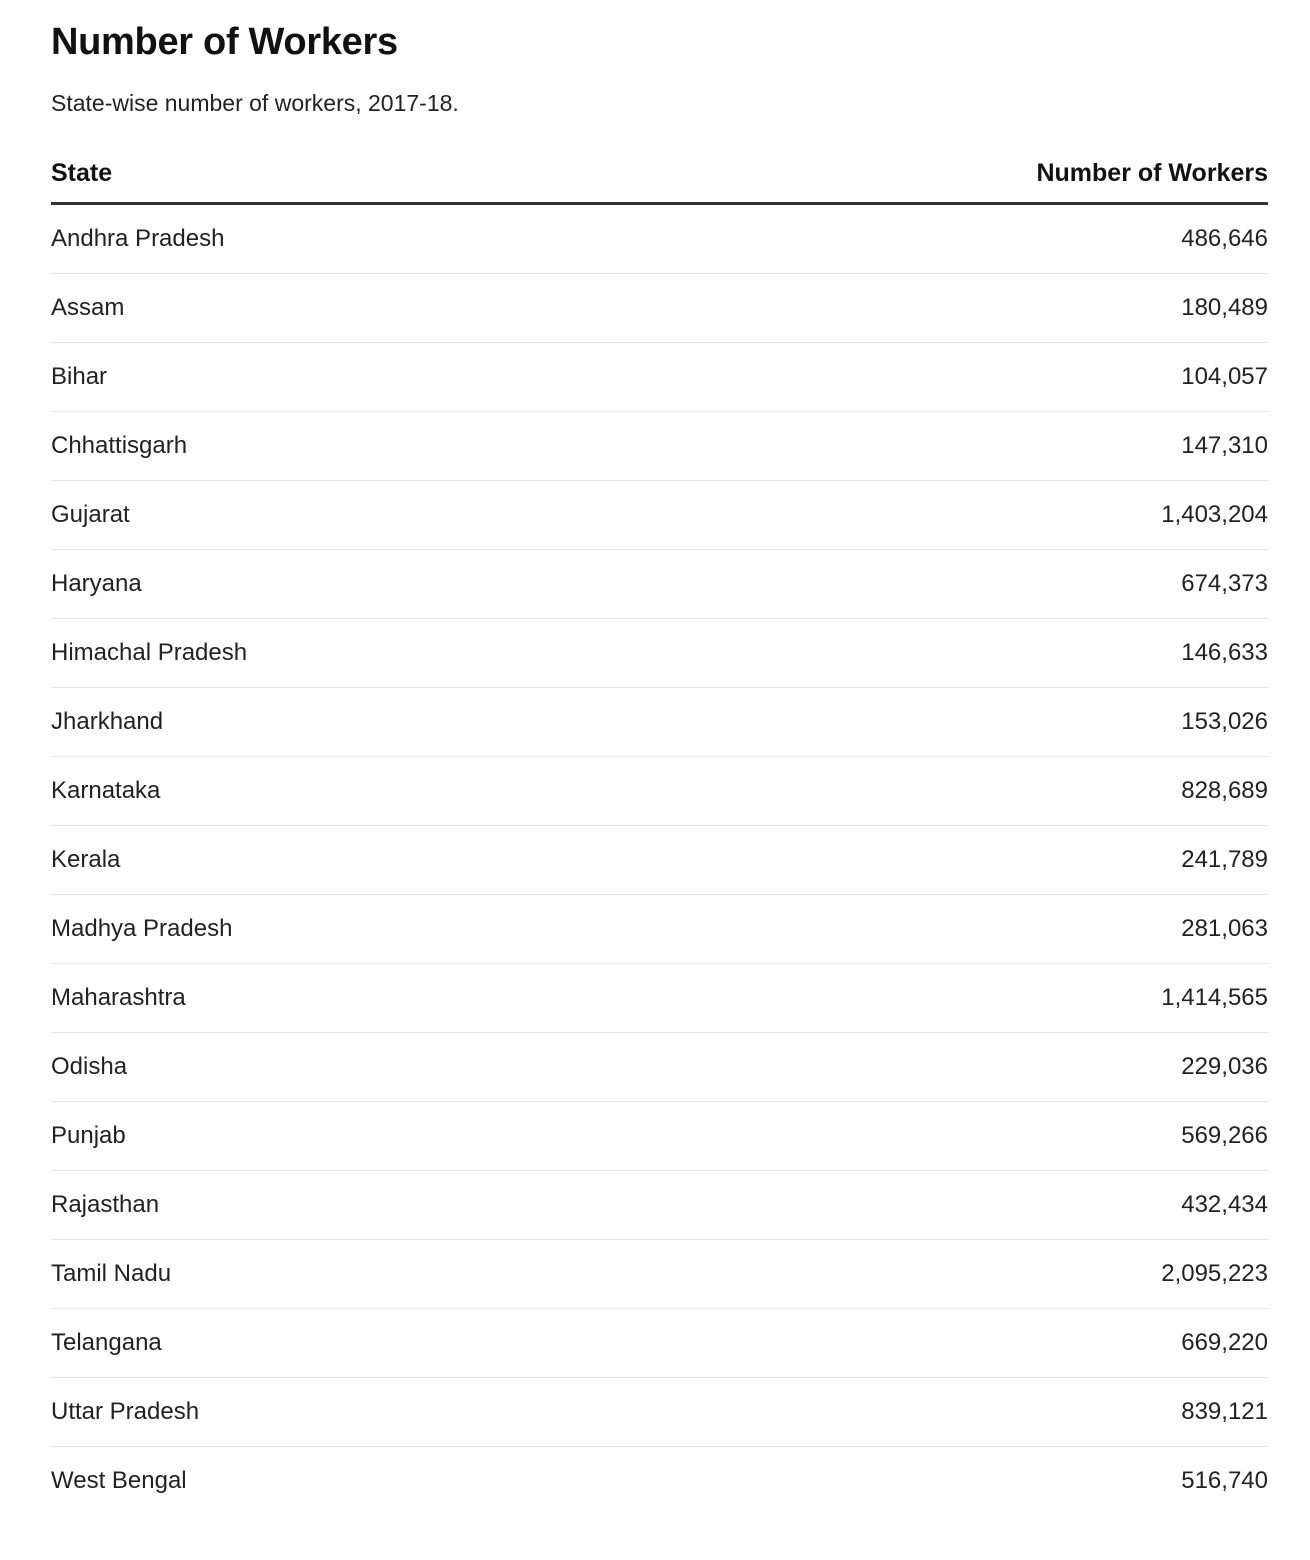 The width and height of the screenshot is (1310, 1560). I want to click on table-row: Haryana 674,373, so click(659, 584).